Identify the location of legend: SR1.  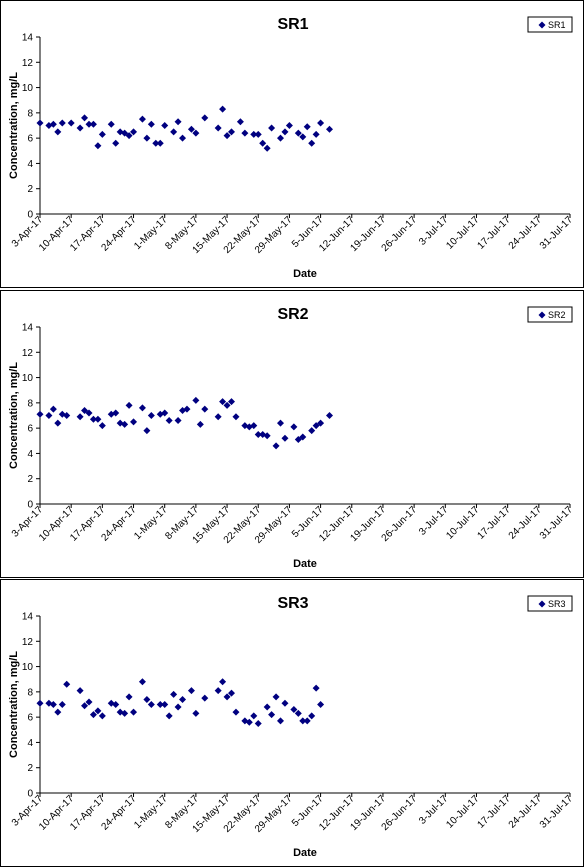
(550, 24).